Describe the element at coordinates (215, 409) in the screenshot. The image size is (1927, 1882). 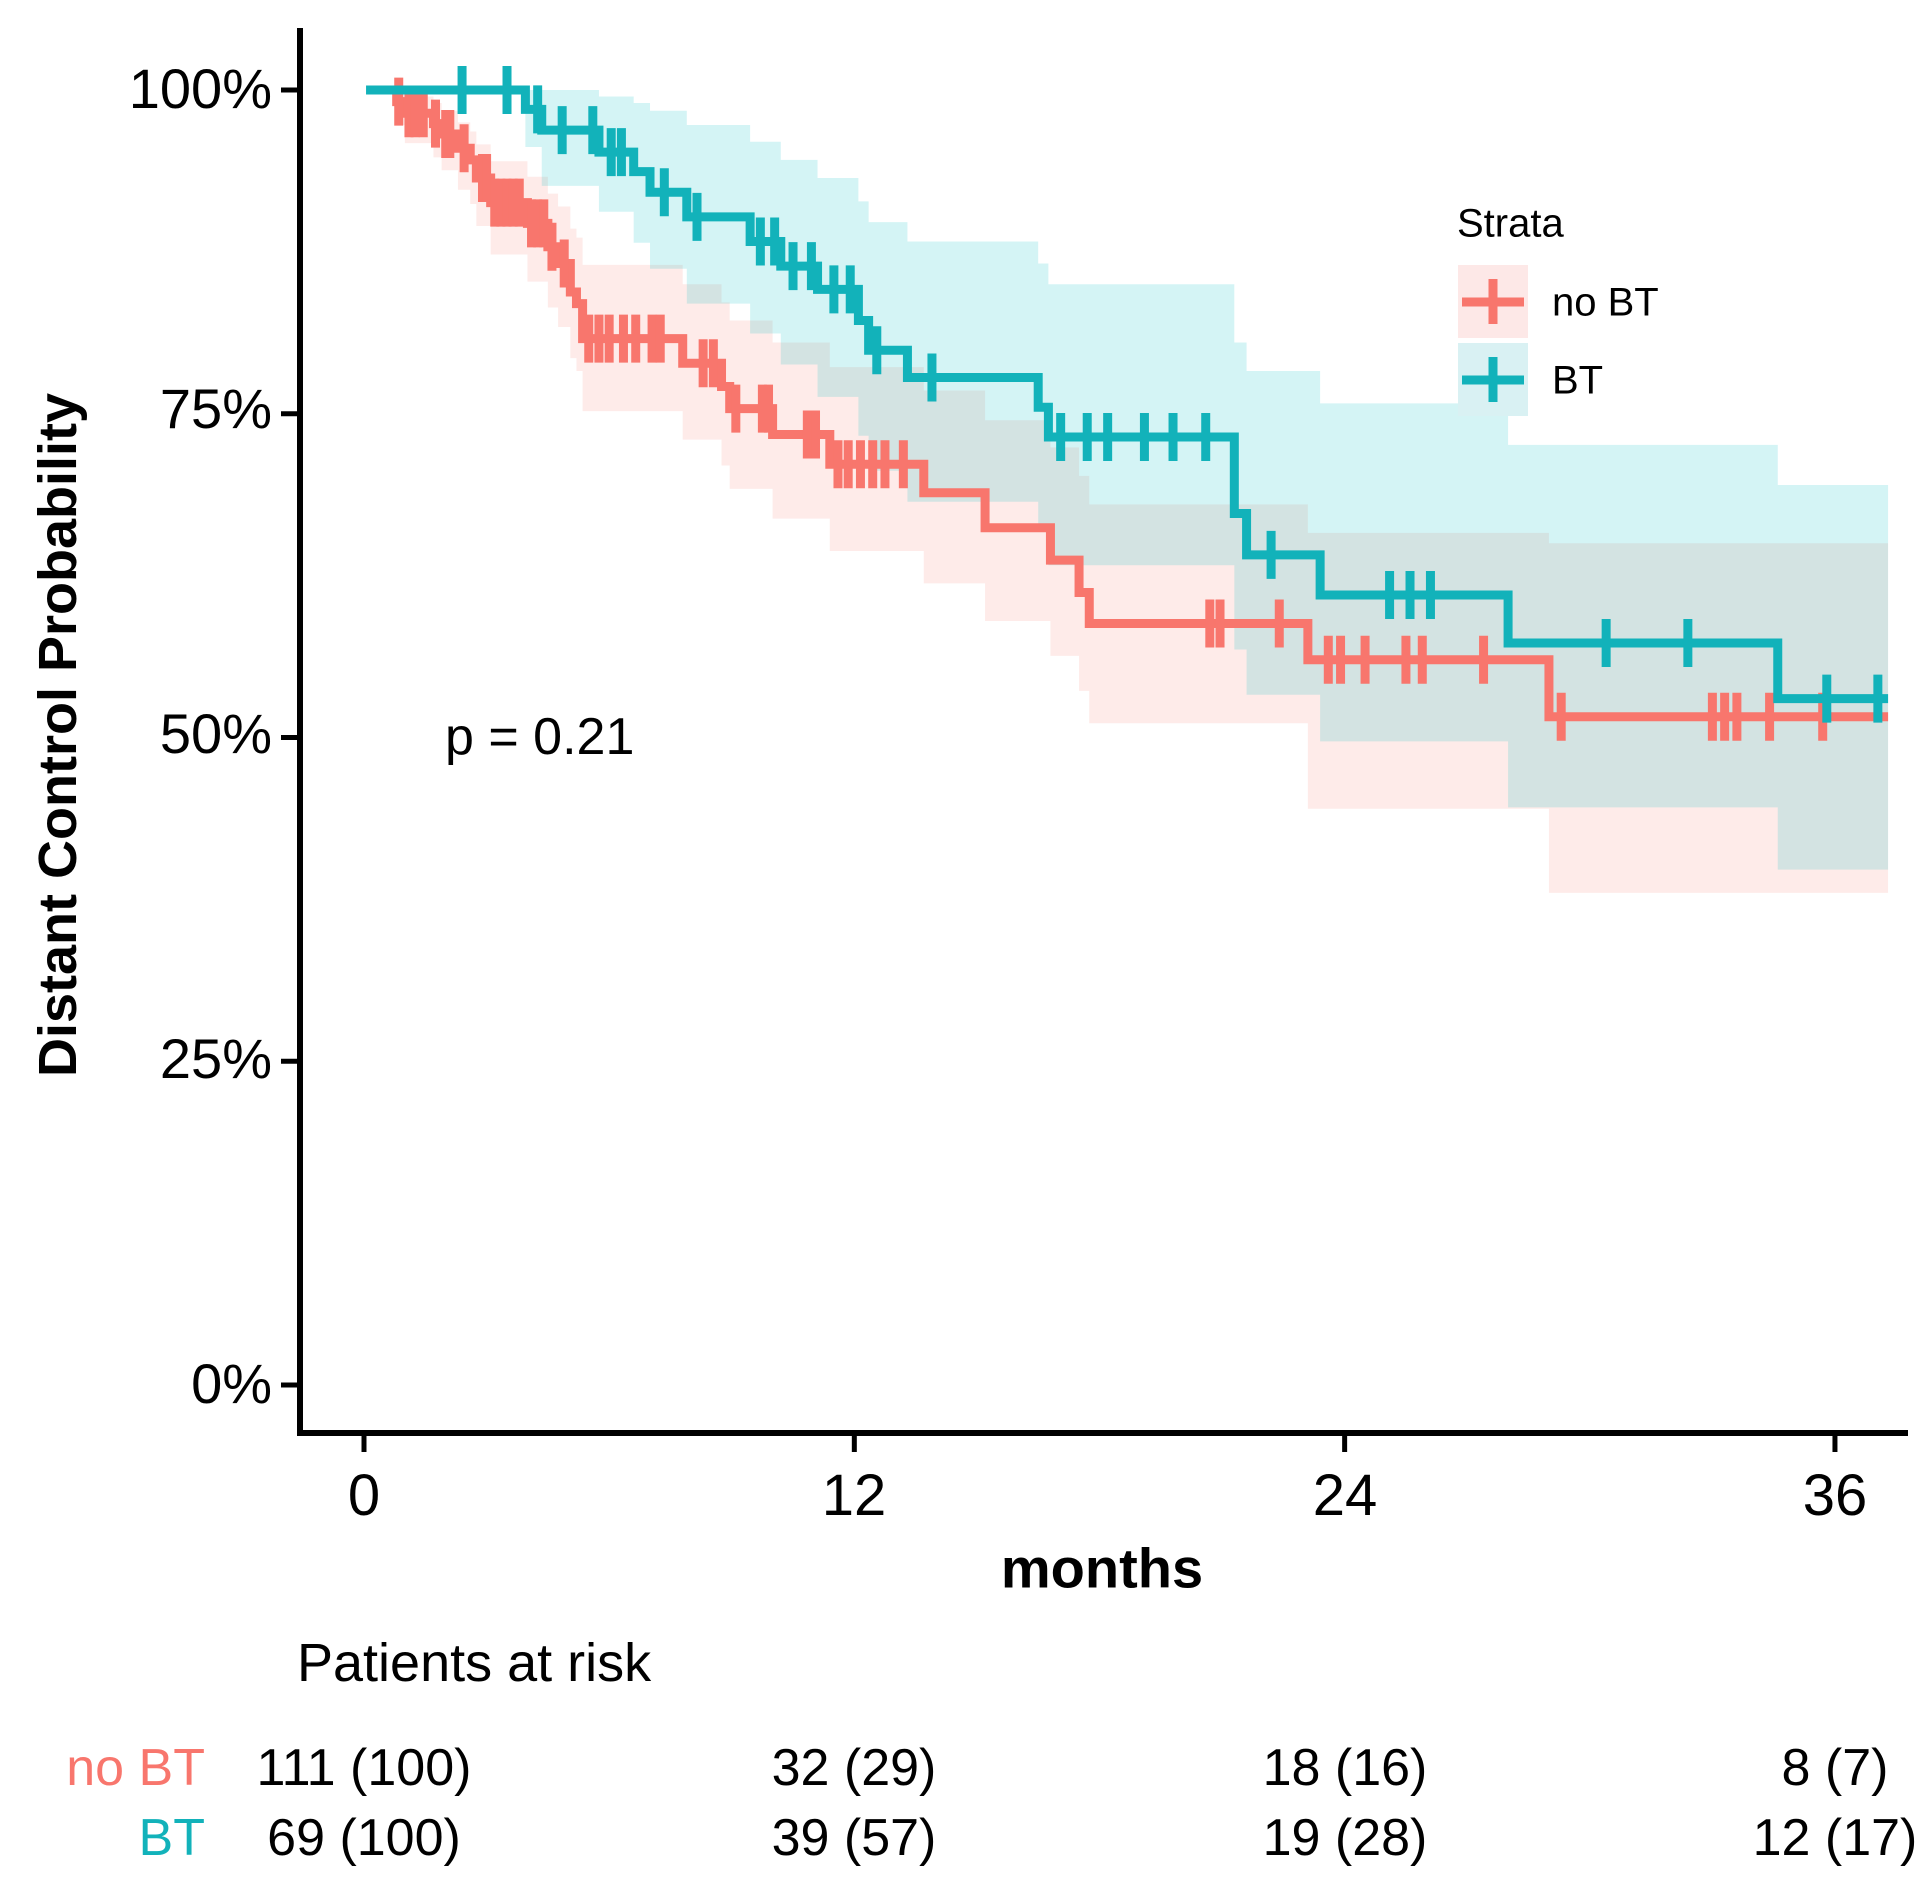
I see `y-tick-75: 75%` at that location.